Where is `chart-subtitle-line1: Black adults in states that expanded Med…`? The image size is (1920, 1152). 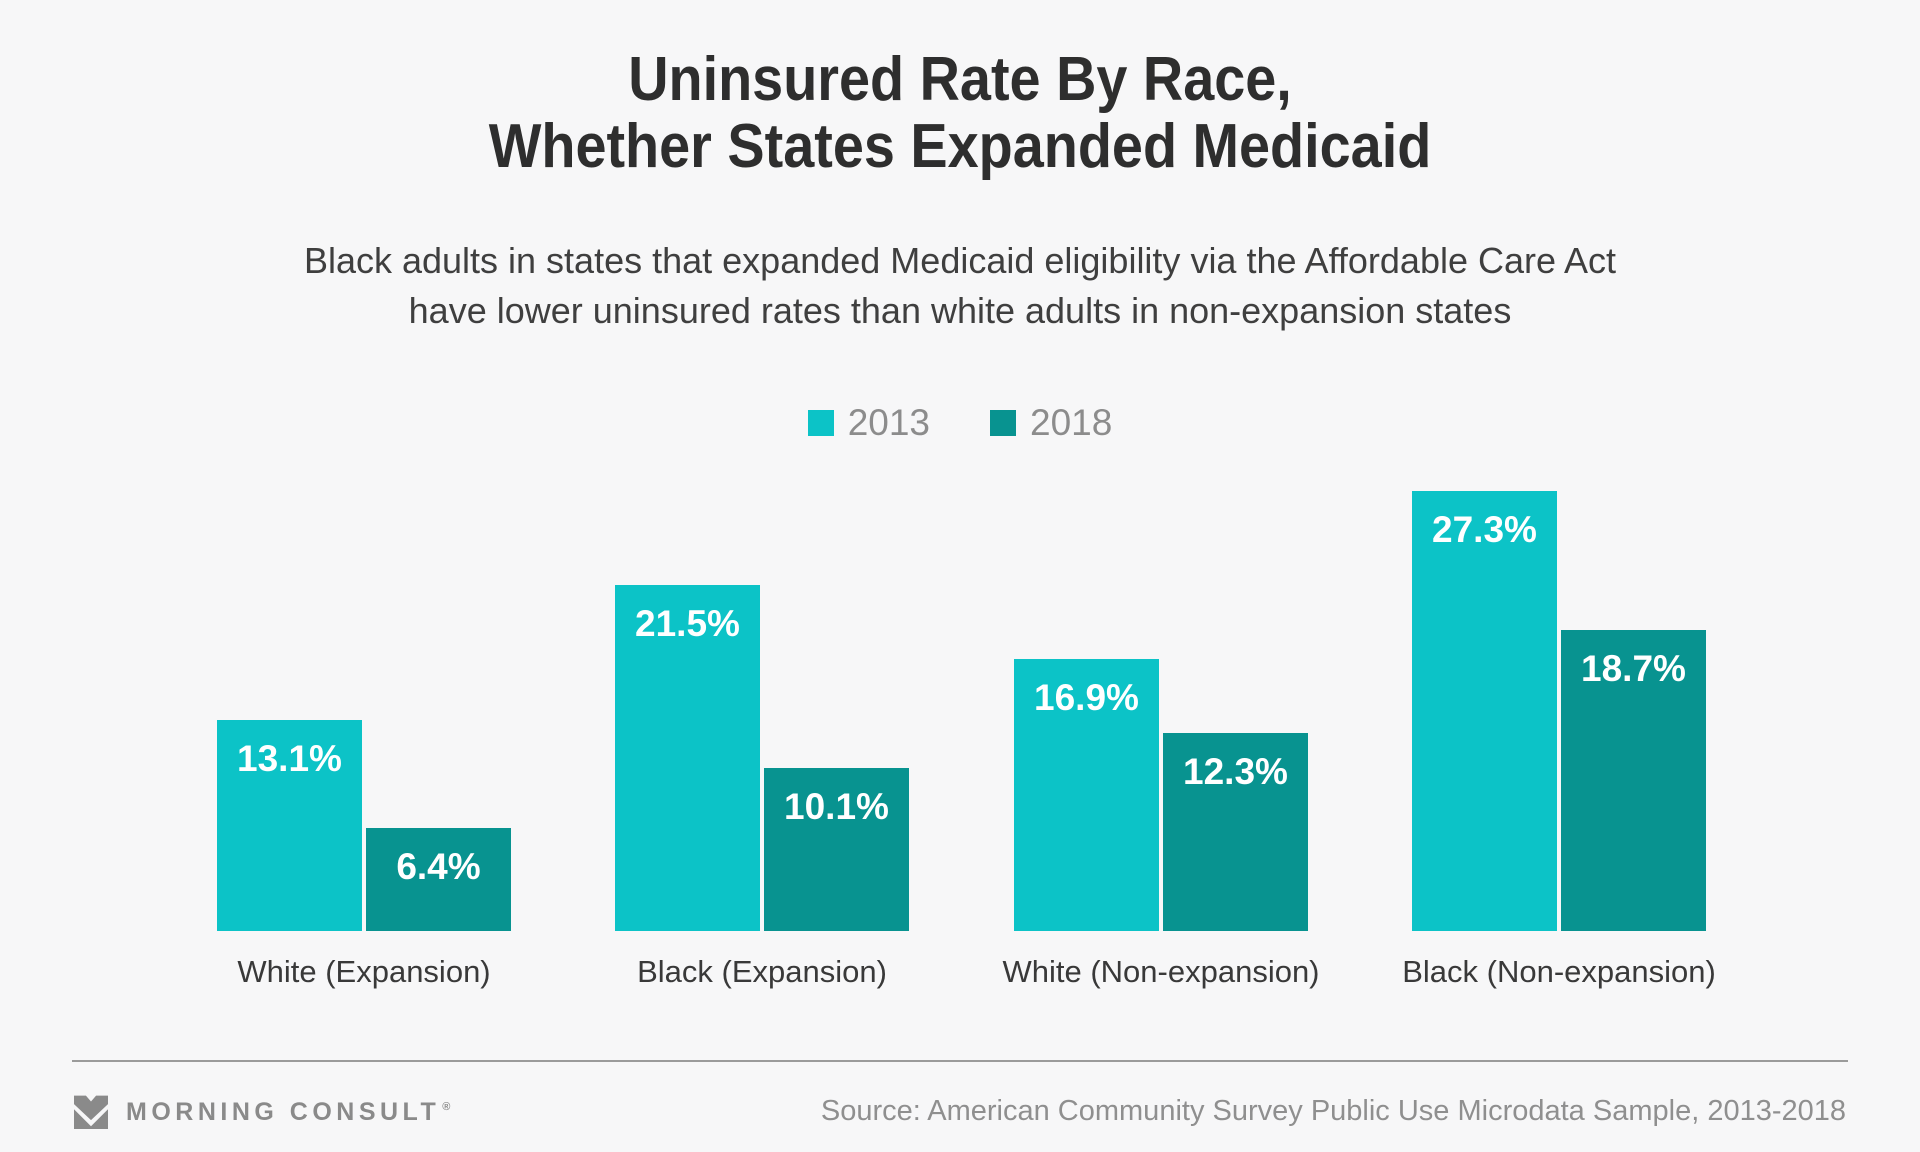
chart-subtitle-line1: Black adults in states that expanded Med… is located at coordinates (960, 260).